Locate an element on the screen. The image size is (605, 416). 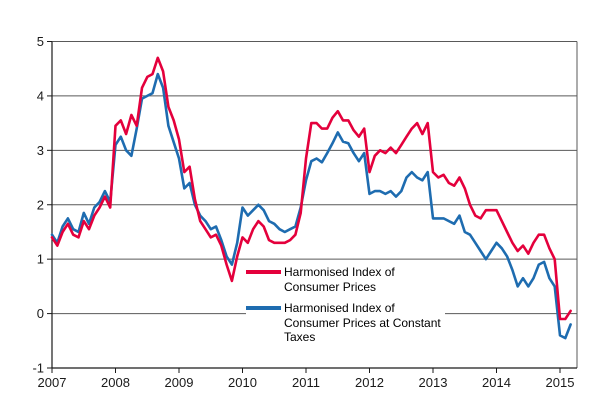
x-tick-label: 2009 is located at coordinates (179, 382).